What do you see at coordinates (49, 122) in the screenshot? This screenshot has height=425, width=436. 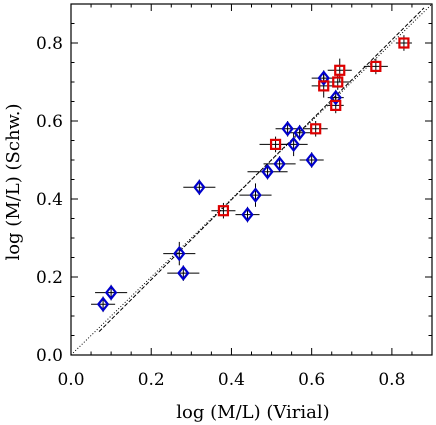 I see `y-tick-label: 0.6` at bounding box center [49, 122].